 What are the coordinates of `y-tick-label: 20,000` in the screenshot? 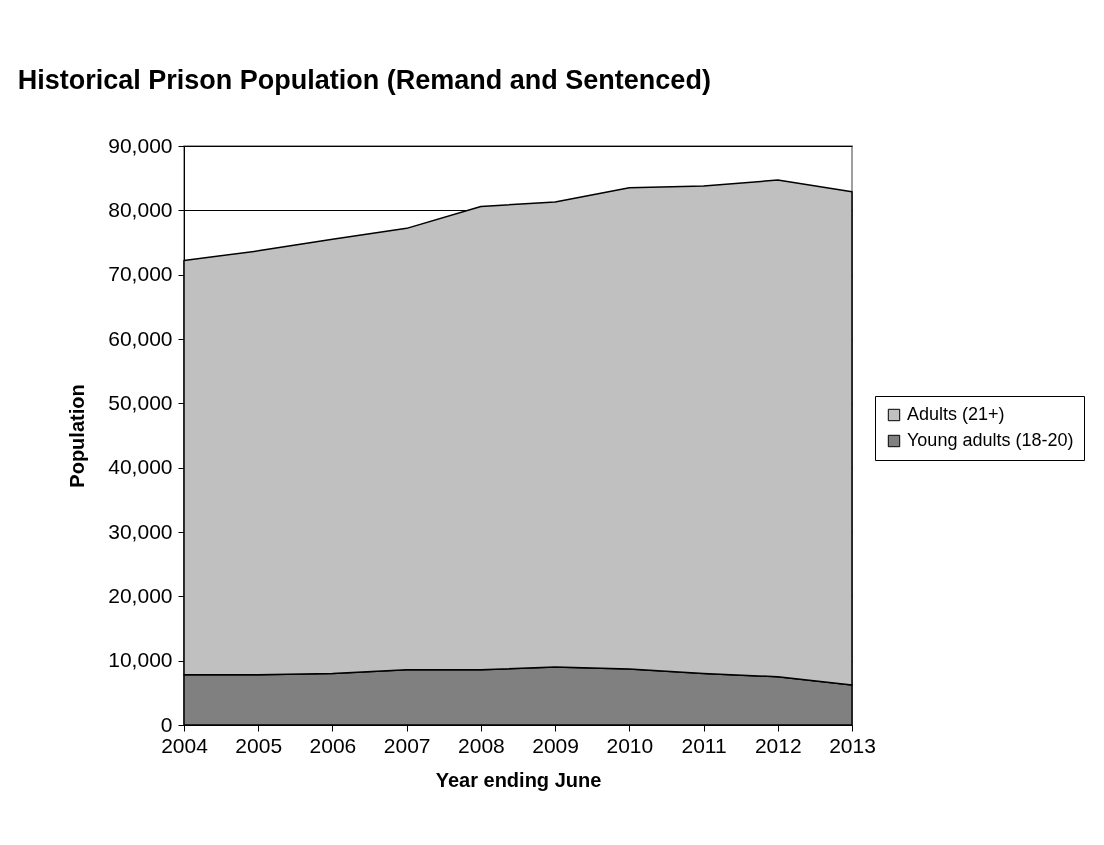 It's located at (140, 595).